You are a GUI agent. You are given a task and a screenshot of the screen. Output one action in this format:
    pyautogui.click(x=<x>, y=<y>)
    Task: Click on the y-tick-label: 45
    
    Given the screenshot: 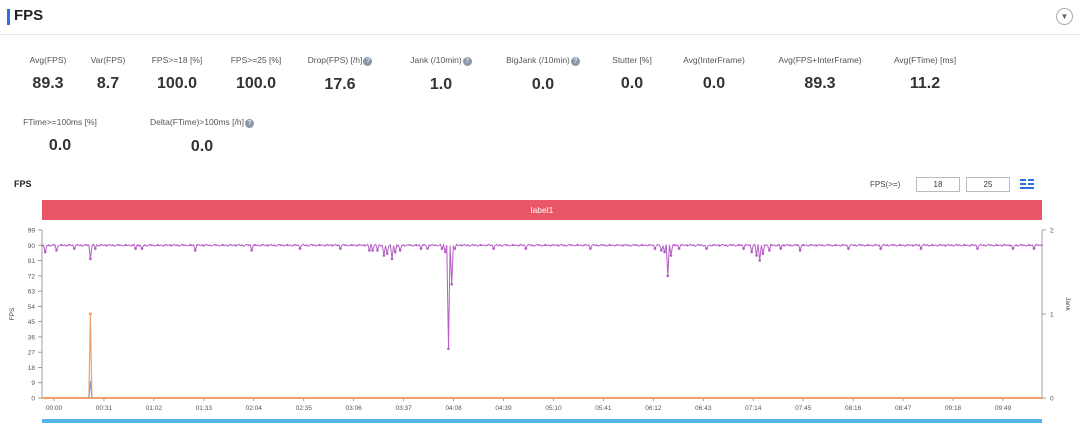 What is the action you would take?
    pyautogui.click(x=32, y=322)
    